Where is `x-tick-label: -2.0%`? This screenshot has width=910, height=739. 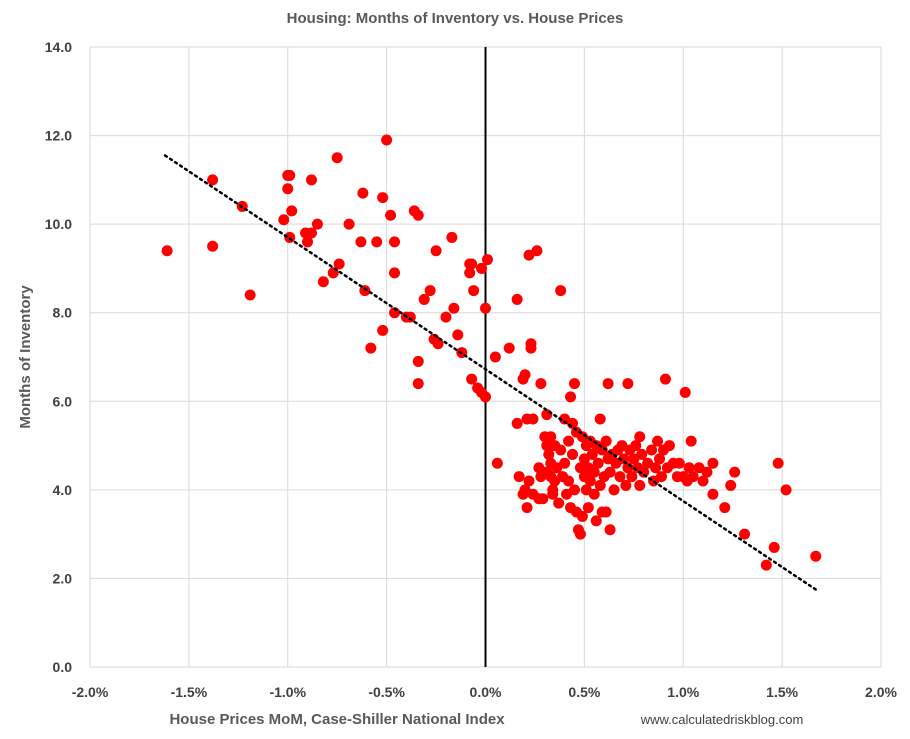
x-tick-label: -2.0% is located at coordinates (90, 692).